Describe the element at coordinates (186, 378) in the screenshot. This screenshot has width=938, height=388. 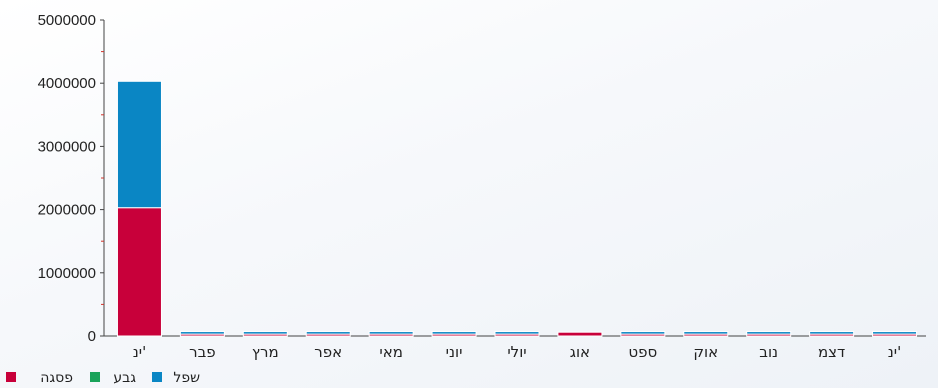
I see `legend-label: שפל` at that location.